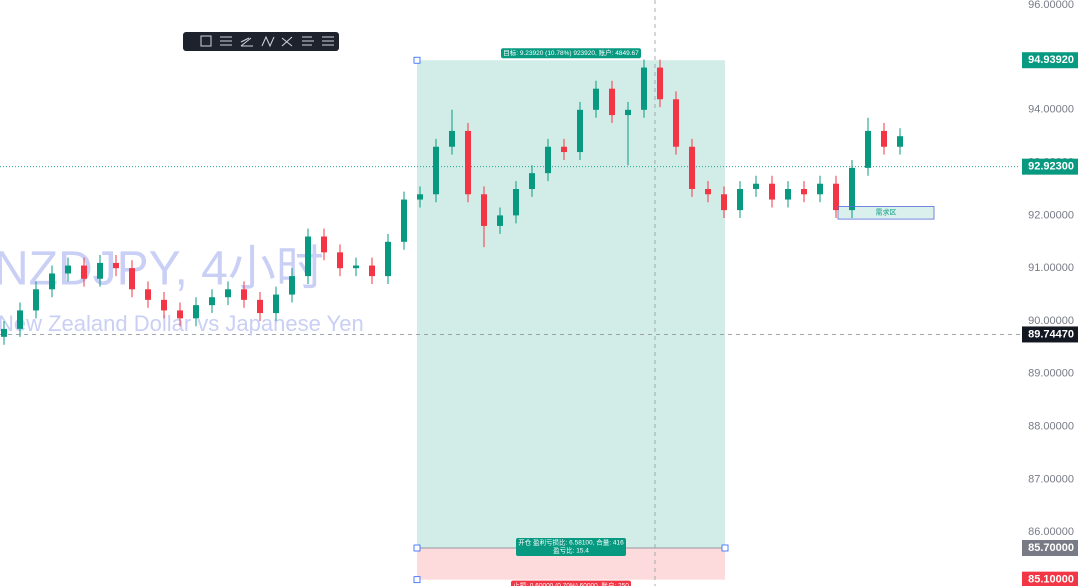  What do you see at coordinates (1051, 5) in the screenshot?
I see `y-tick-label: 96.00000` at bounding box center [1051, 5].